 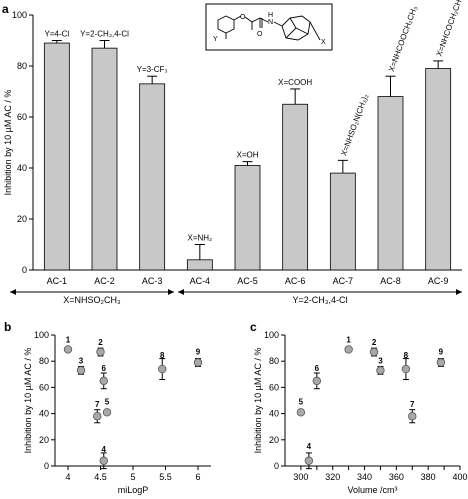 What do you see at coordinates (354, 125) in the screenshot?
I see `a-bar-label-6: X=NHSO₂N(CH₃)₂` at bounding box center [354, 125].